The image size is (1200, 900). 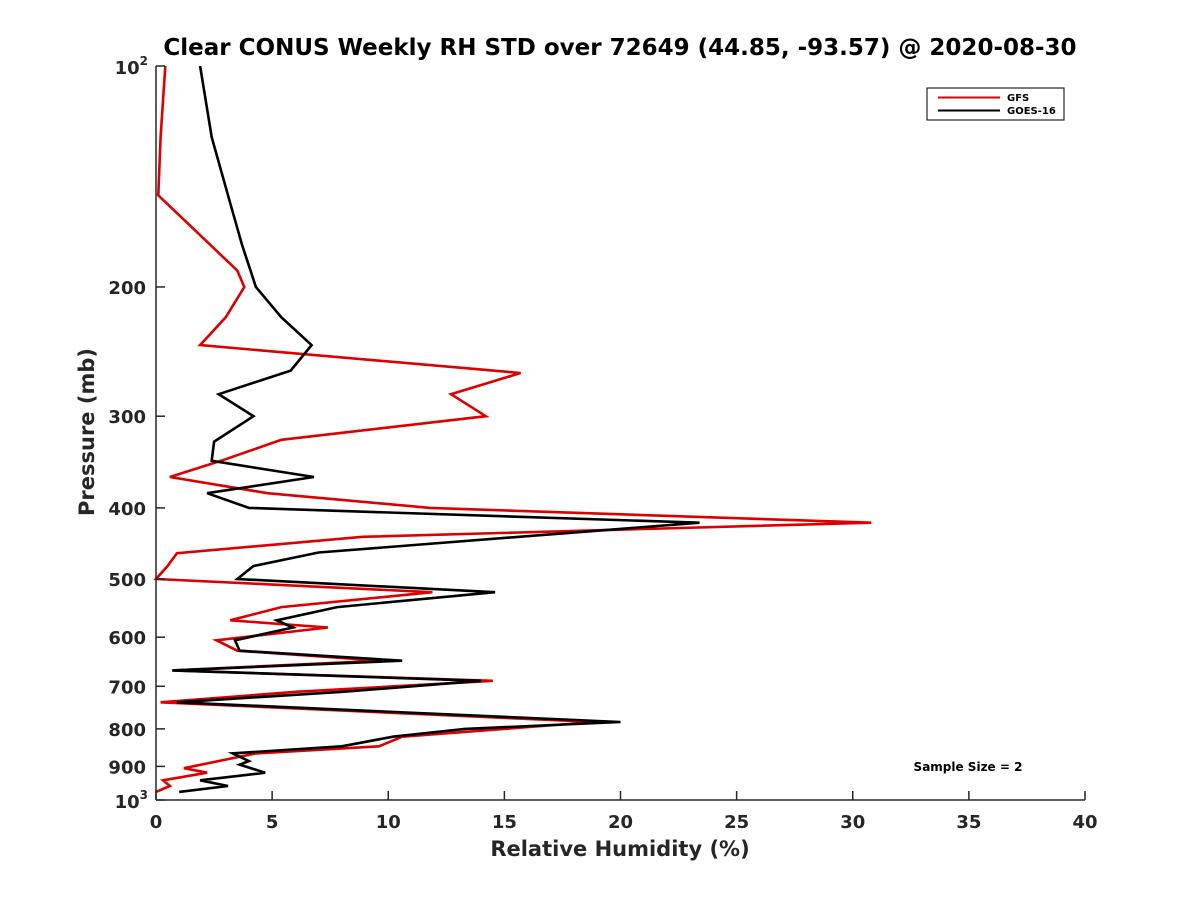 What do you see at coordinates (127, 509) in the screenshot?
I see `y-tick-label: 400` at bounding box center [127, 509].